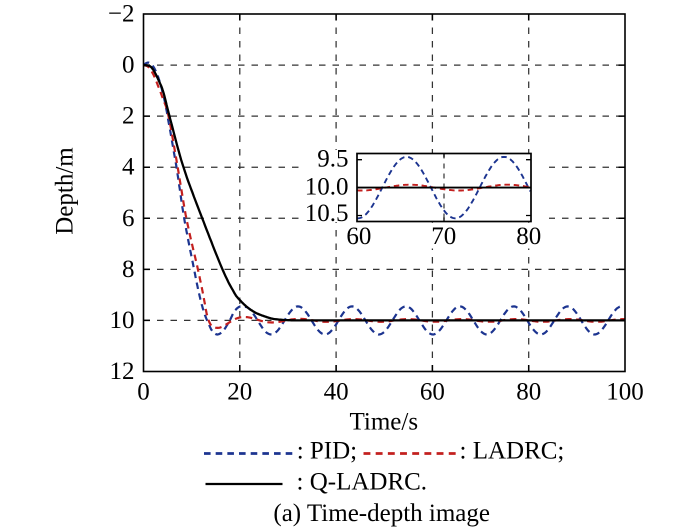 This screenshot has height=532, width=700. I want to click on svg-text: 6, so click(128, 218).